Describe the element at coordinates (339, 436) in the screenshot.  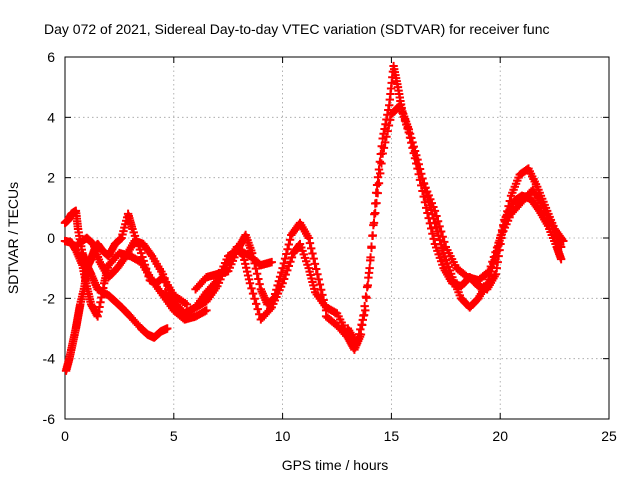
I see `x-tick-labels: 0 5 10 15 20 25` at that location.